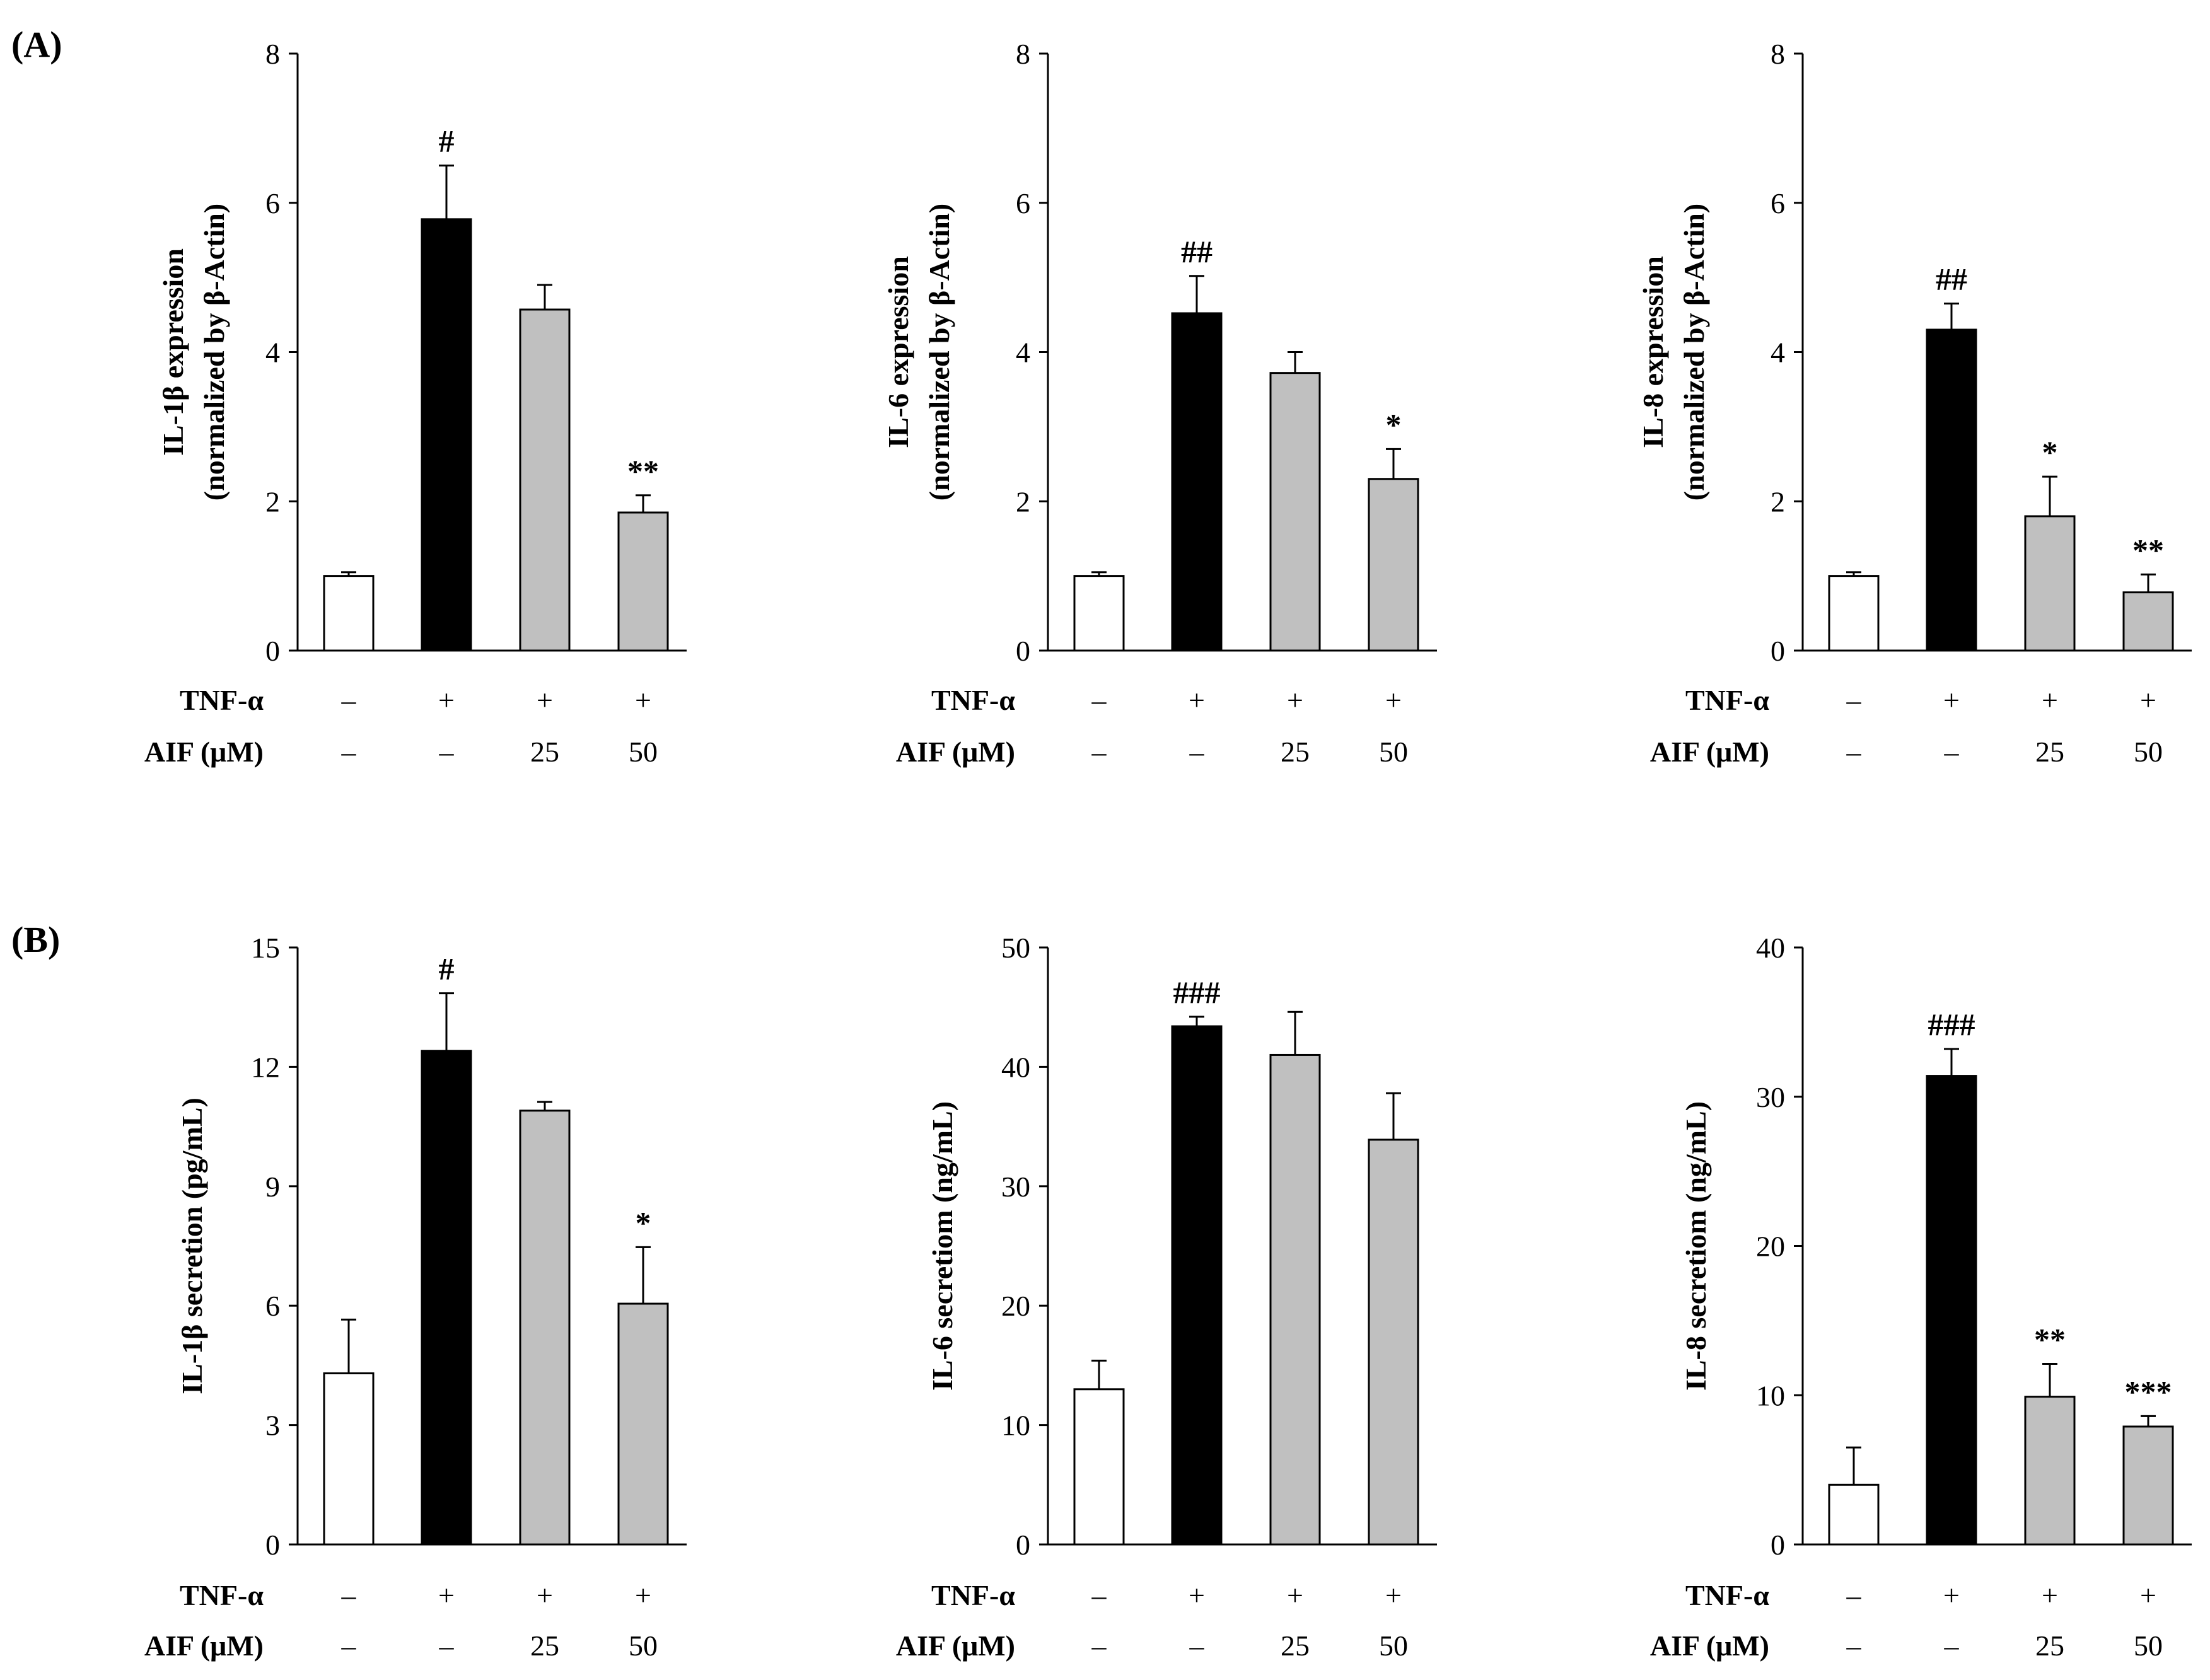 This screenshot has height=1680, width=2210. I want to click on y-axis-label: IL-8 expression, so click(1653, 352).